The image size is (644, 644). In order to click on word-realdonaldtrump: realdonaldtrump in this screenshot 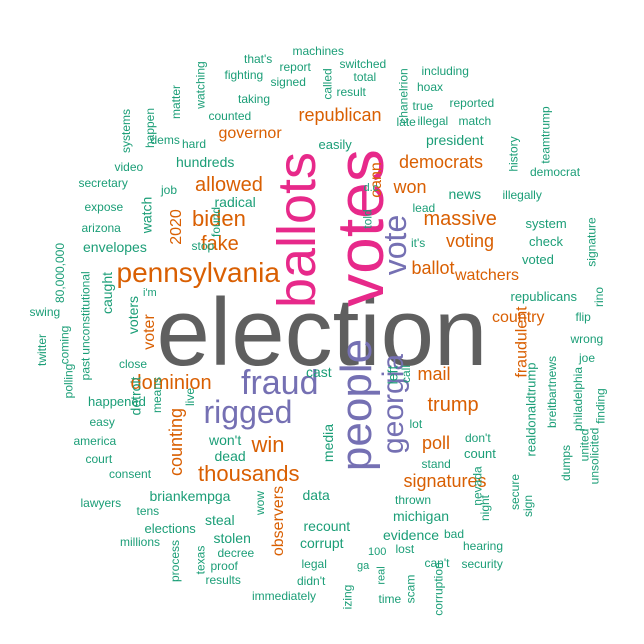, I will do `click(531, 409)`.